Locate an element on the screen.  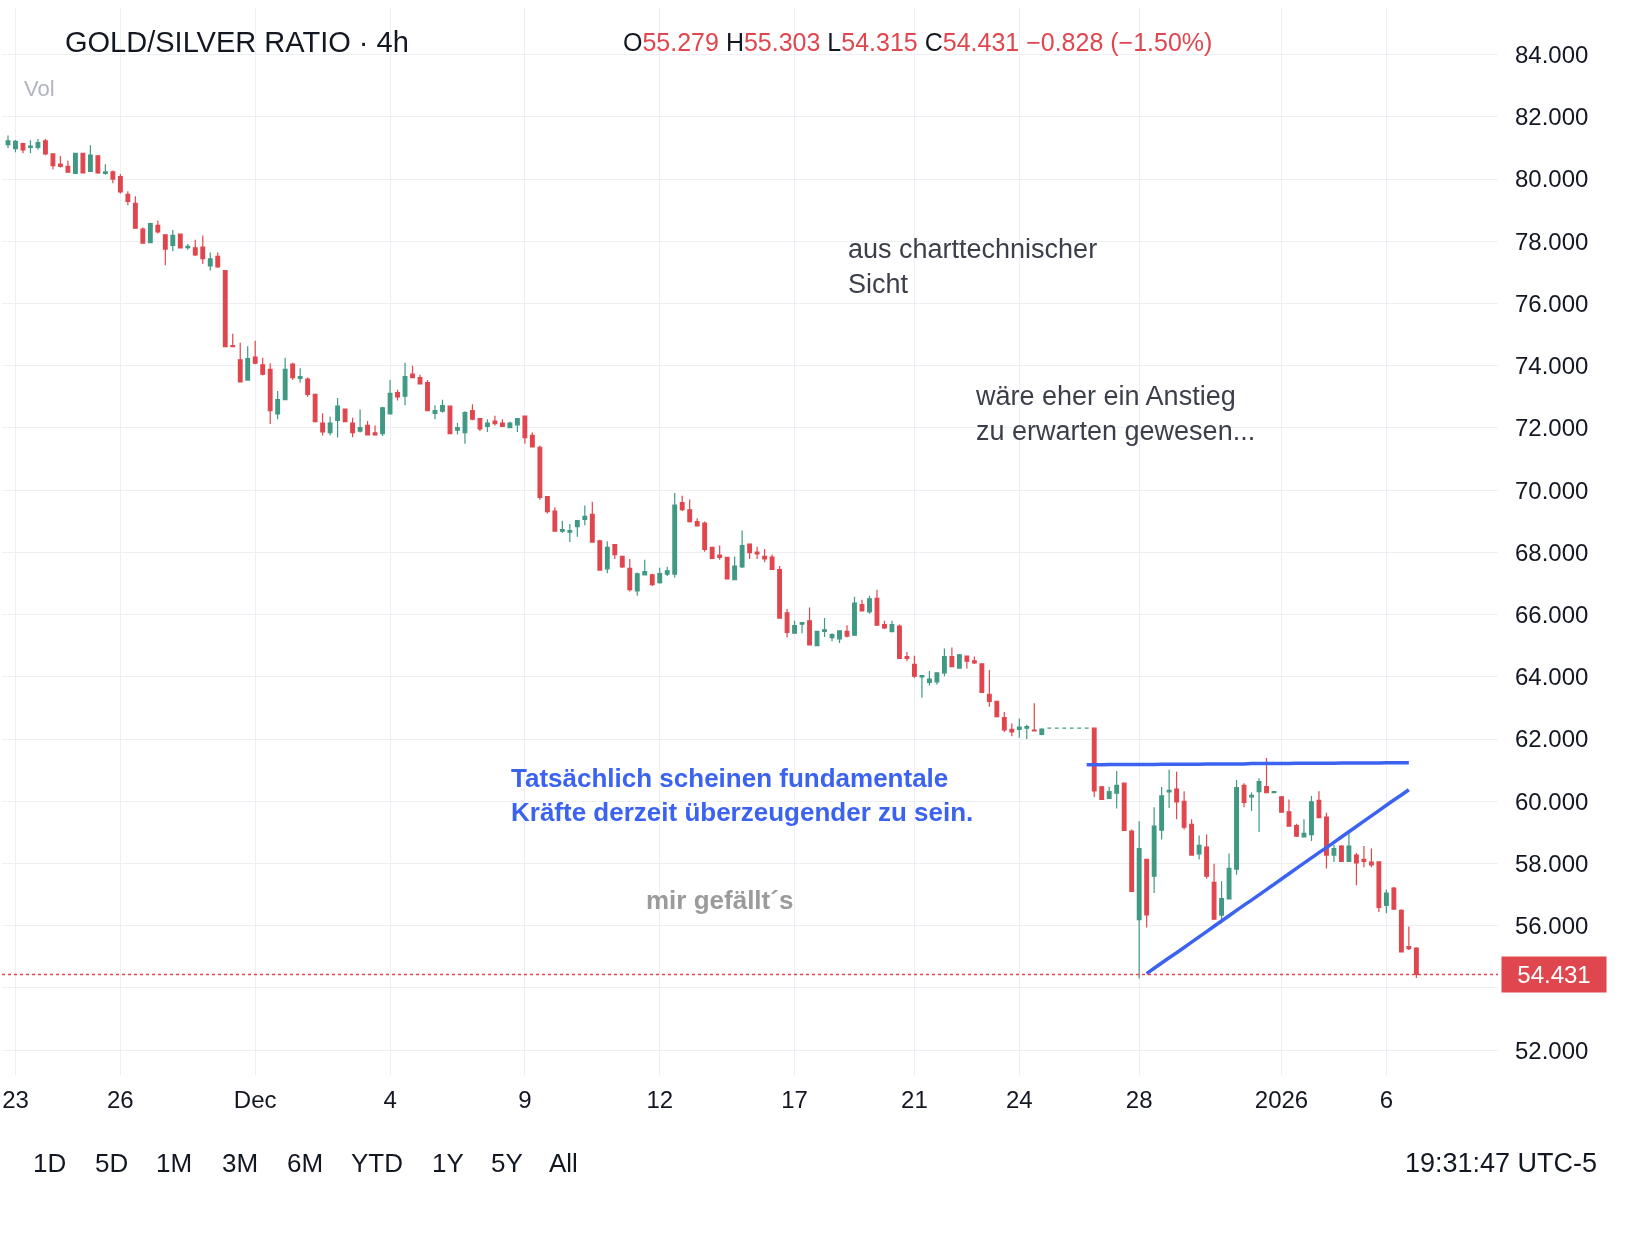
x-tick-label: 6 is located at coordinates (1386, 1099).